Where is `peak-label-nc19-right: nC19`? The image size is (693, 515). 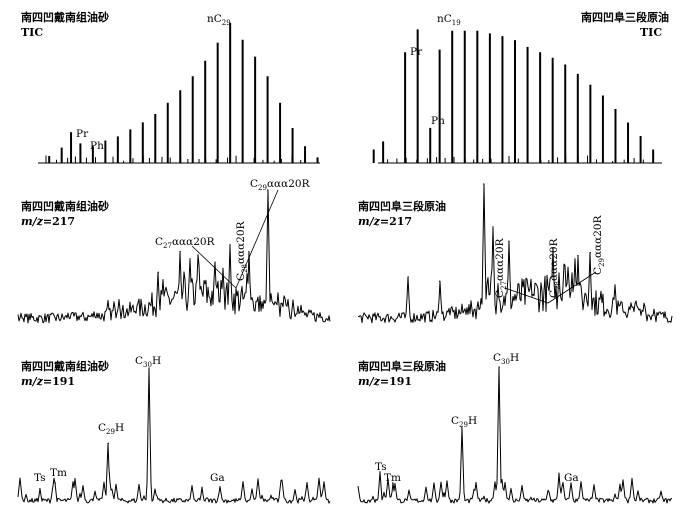
peak-label-nc19-right: nC19 is located at coordinates (449, 20).